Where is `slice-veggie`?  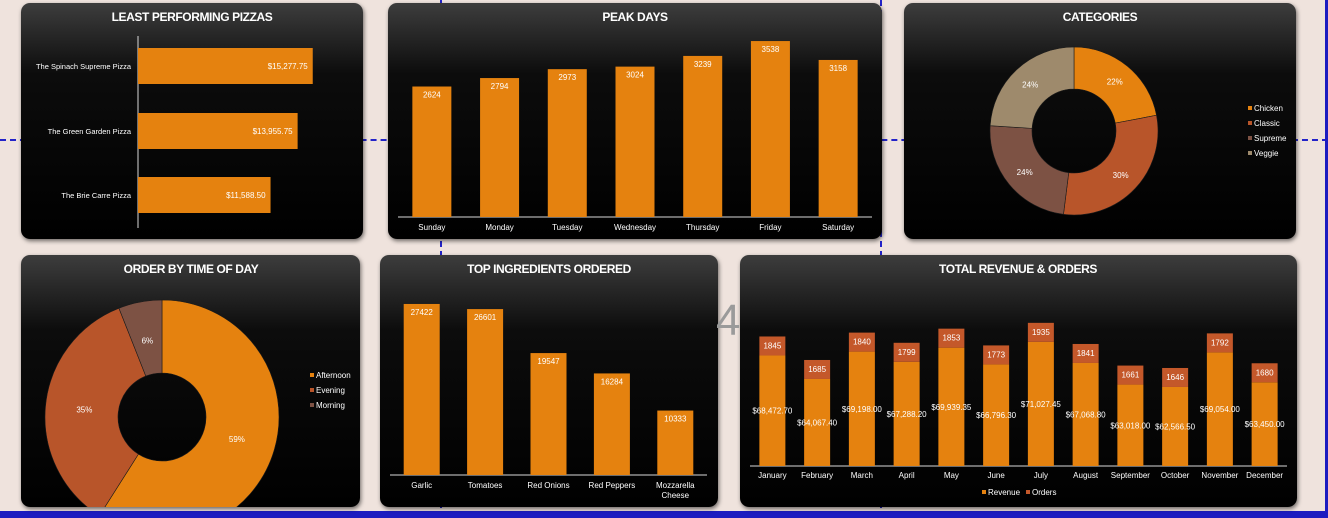 slice-veggie is located at coordinates (1032, 87).